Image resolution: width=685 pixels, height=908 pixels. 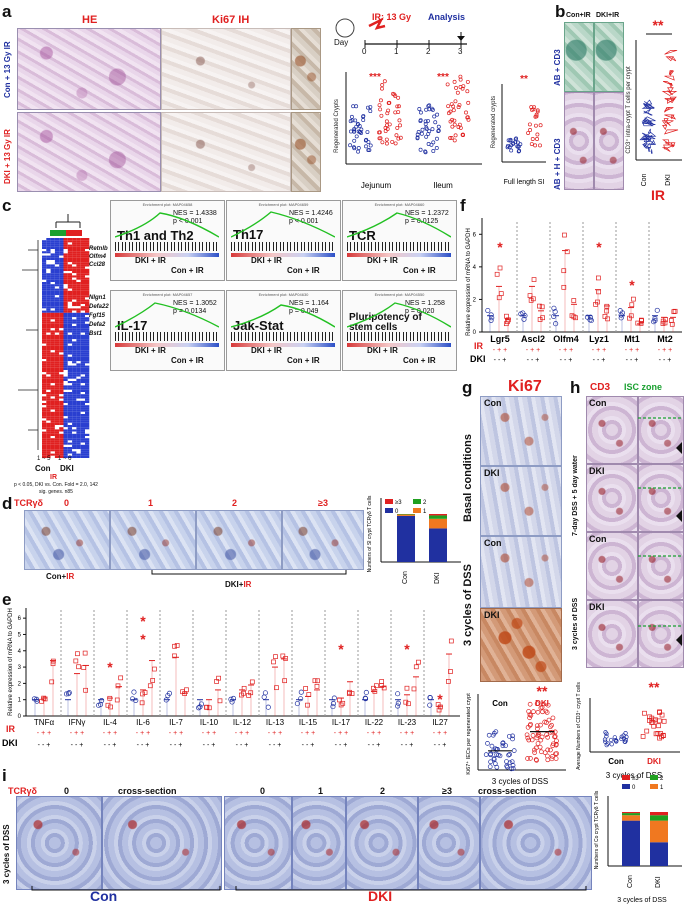 I want to click on he-con-image, so click(x=89, y=69).